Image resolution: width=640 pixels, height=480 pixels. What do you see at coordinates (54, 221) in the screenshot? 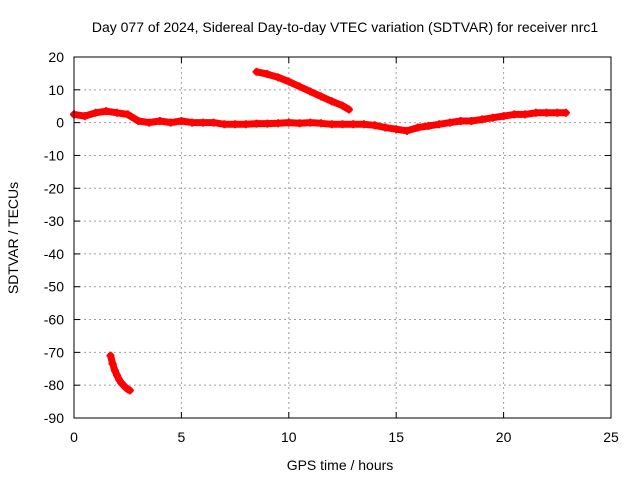
I see `y-tick-label: -30` at bounding box center [54, 221].